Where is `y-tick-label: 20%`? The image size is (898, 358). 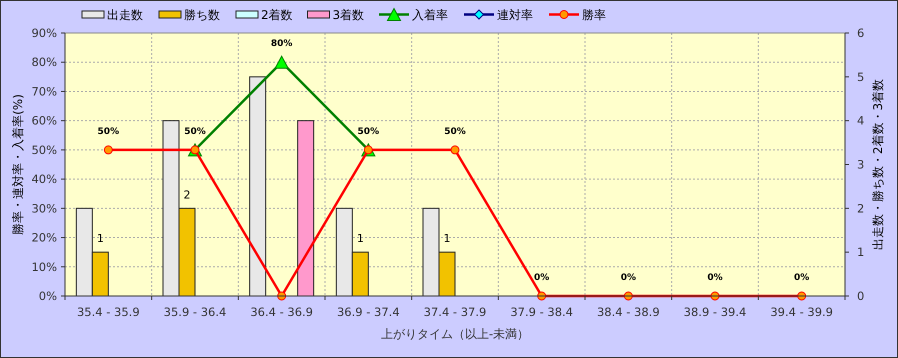 y-tick-label: 20% is located at coordinates (44, 237).